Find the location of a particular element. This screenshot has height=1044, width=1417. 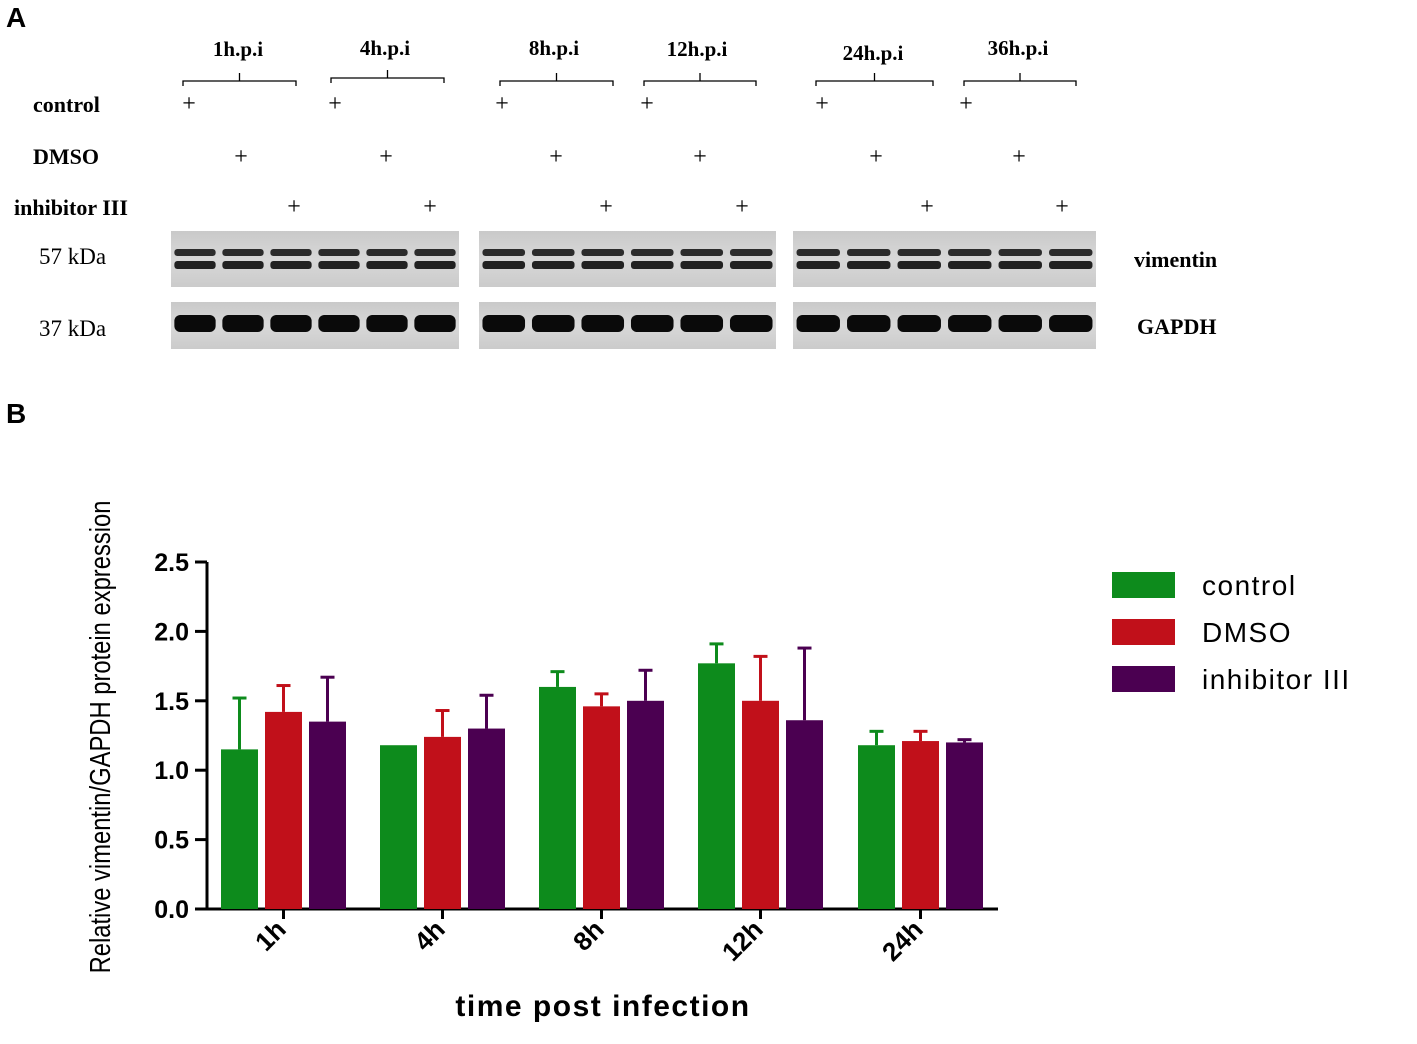

blot-membranes is located at coordinates (633, 290).